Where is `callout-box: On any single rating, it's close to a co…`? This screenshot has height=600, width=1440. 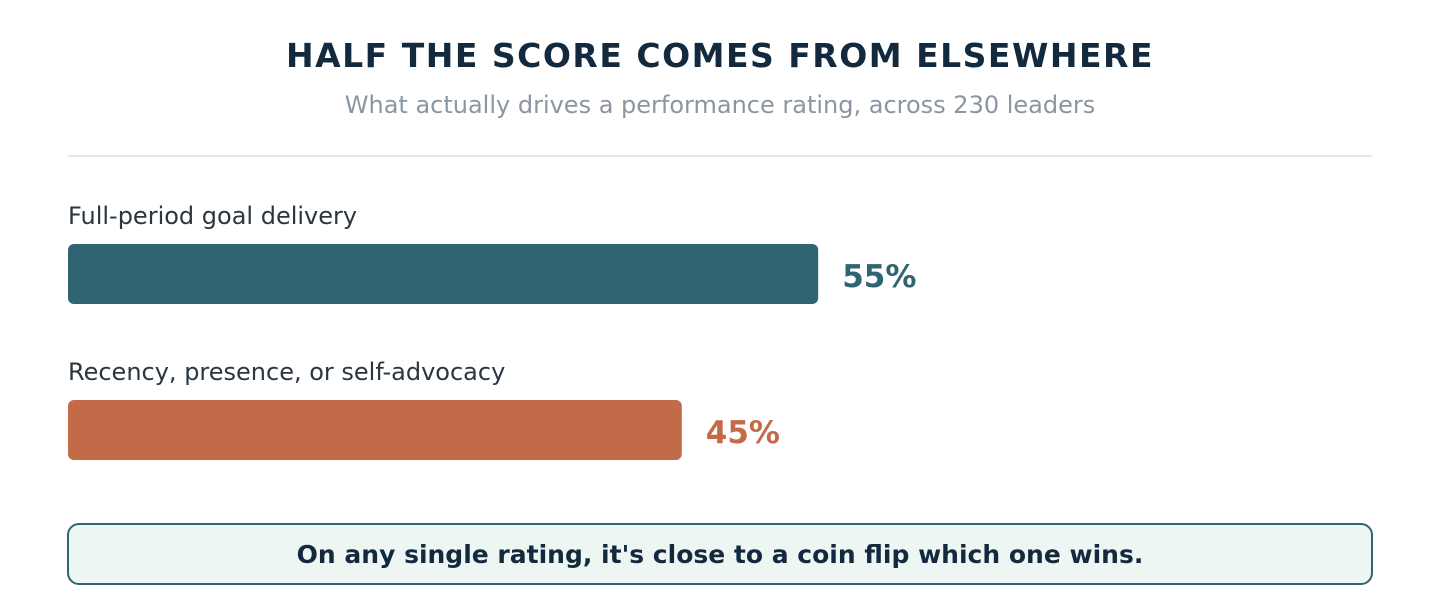 callout-box: On any single rating, it's close to a co… is located at coordinates (720, 554).